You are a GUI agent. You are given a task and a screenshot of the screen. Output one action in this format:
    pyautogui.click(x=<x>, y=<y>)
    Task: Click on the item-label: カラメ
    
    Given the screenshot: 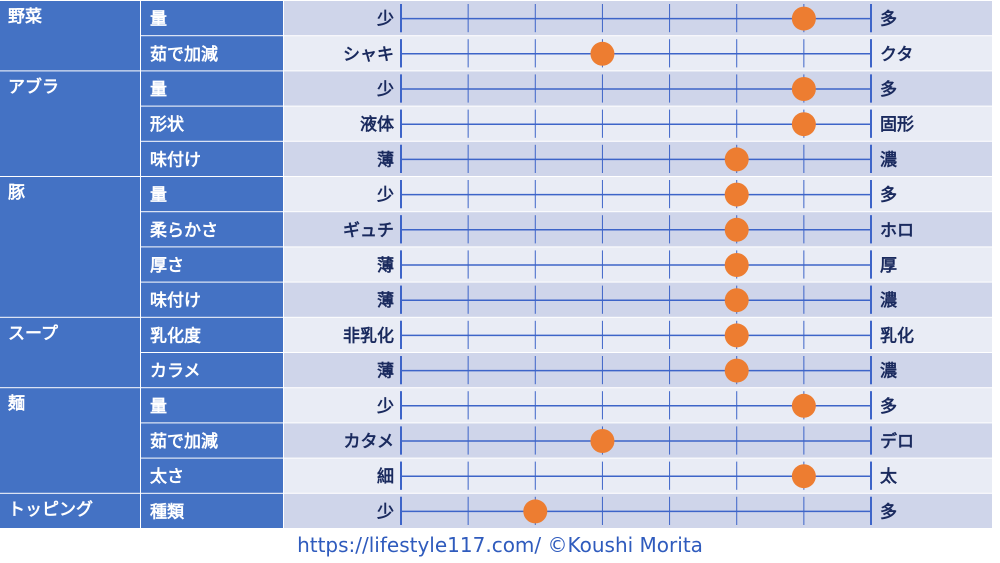 What is the action you would take?
    pyautogui.click(x=175, y=372)
    